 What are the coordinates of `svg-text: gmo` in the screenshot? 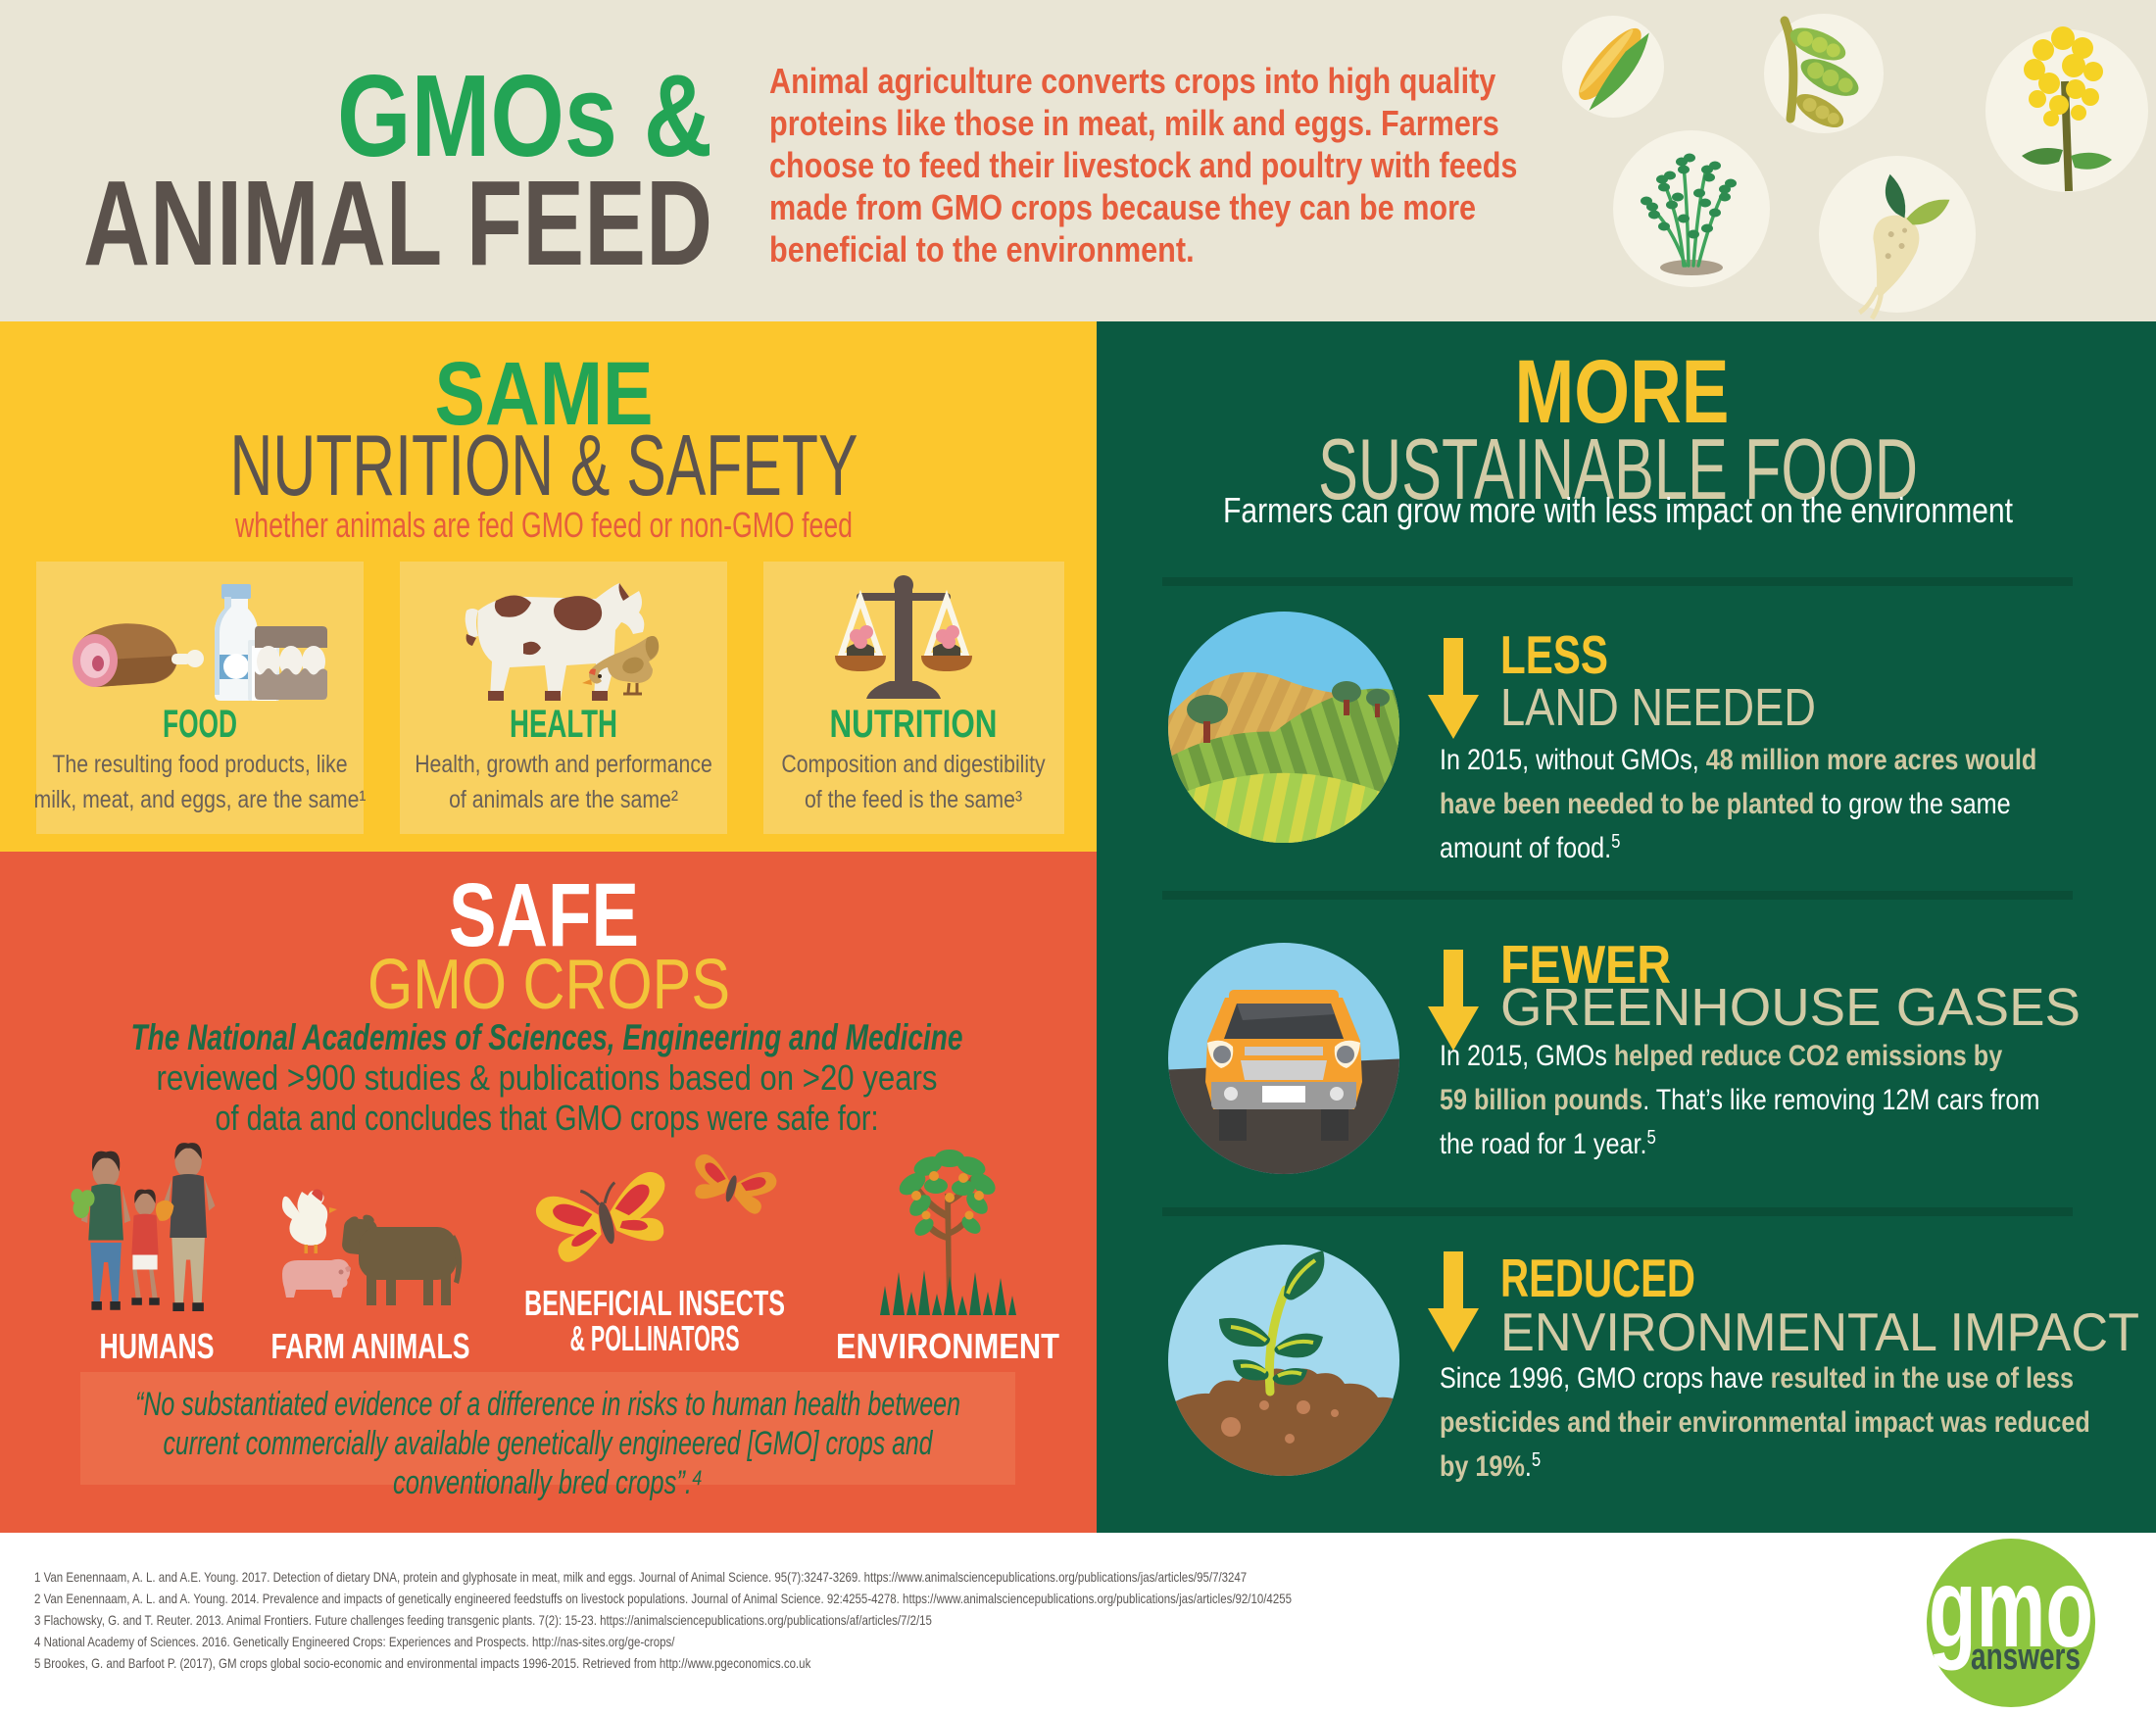 It's located at (2011, 1608).